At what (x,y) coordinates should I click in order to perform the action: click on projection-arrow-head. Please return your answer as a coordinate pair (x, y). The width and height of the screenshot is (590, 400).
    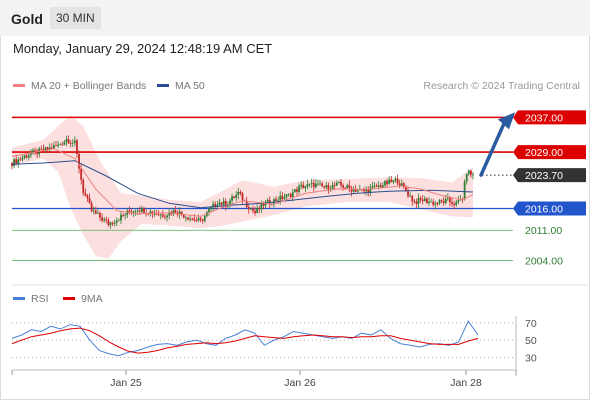
    Looking at the image, I should click on (506, 121).